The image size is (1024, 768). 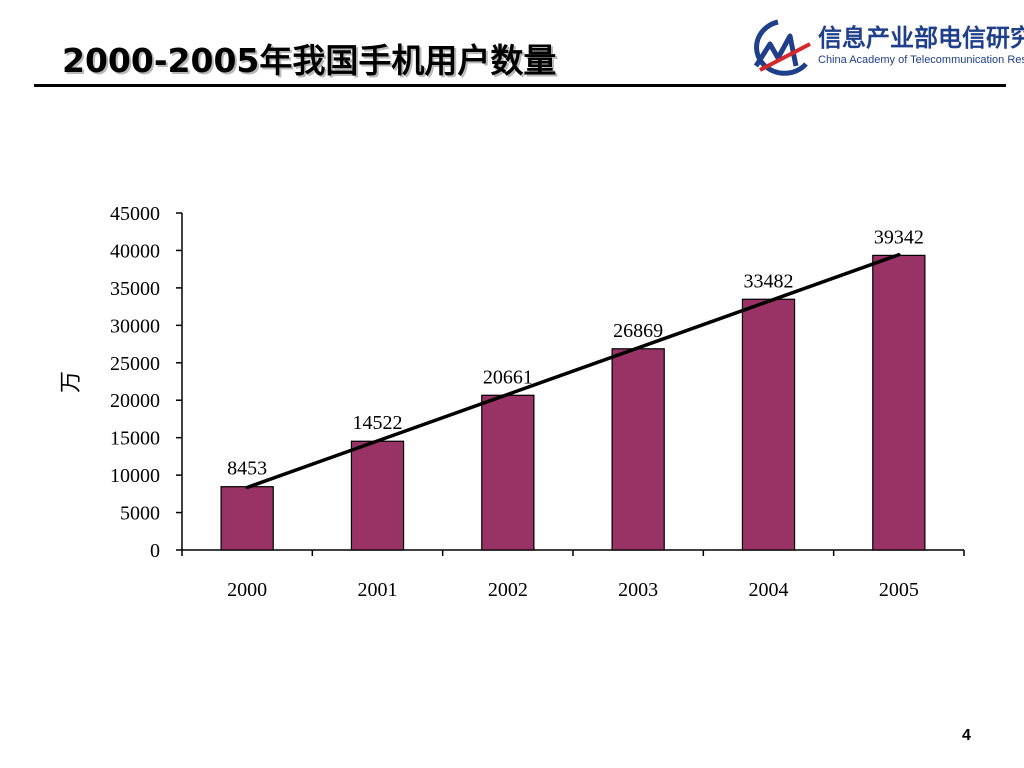 I want to click on logo-name-chinese: 信息产业部电信研究院, so click(x=921, y=38).